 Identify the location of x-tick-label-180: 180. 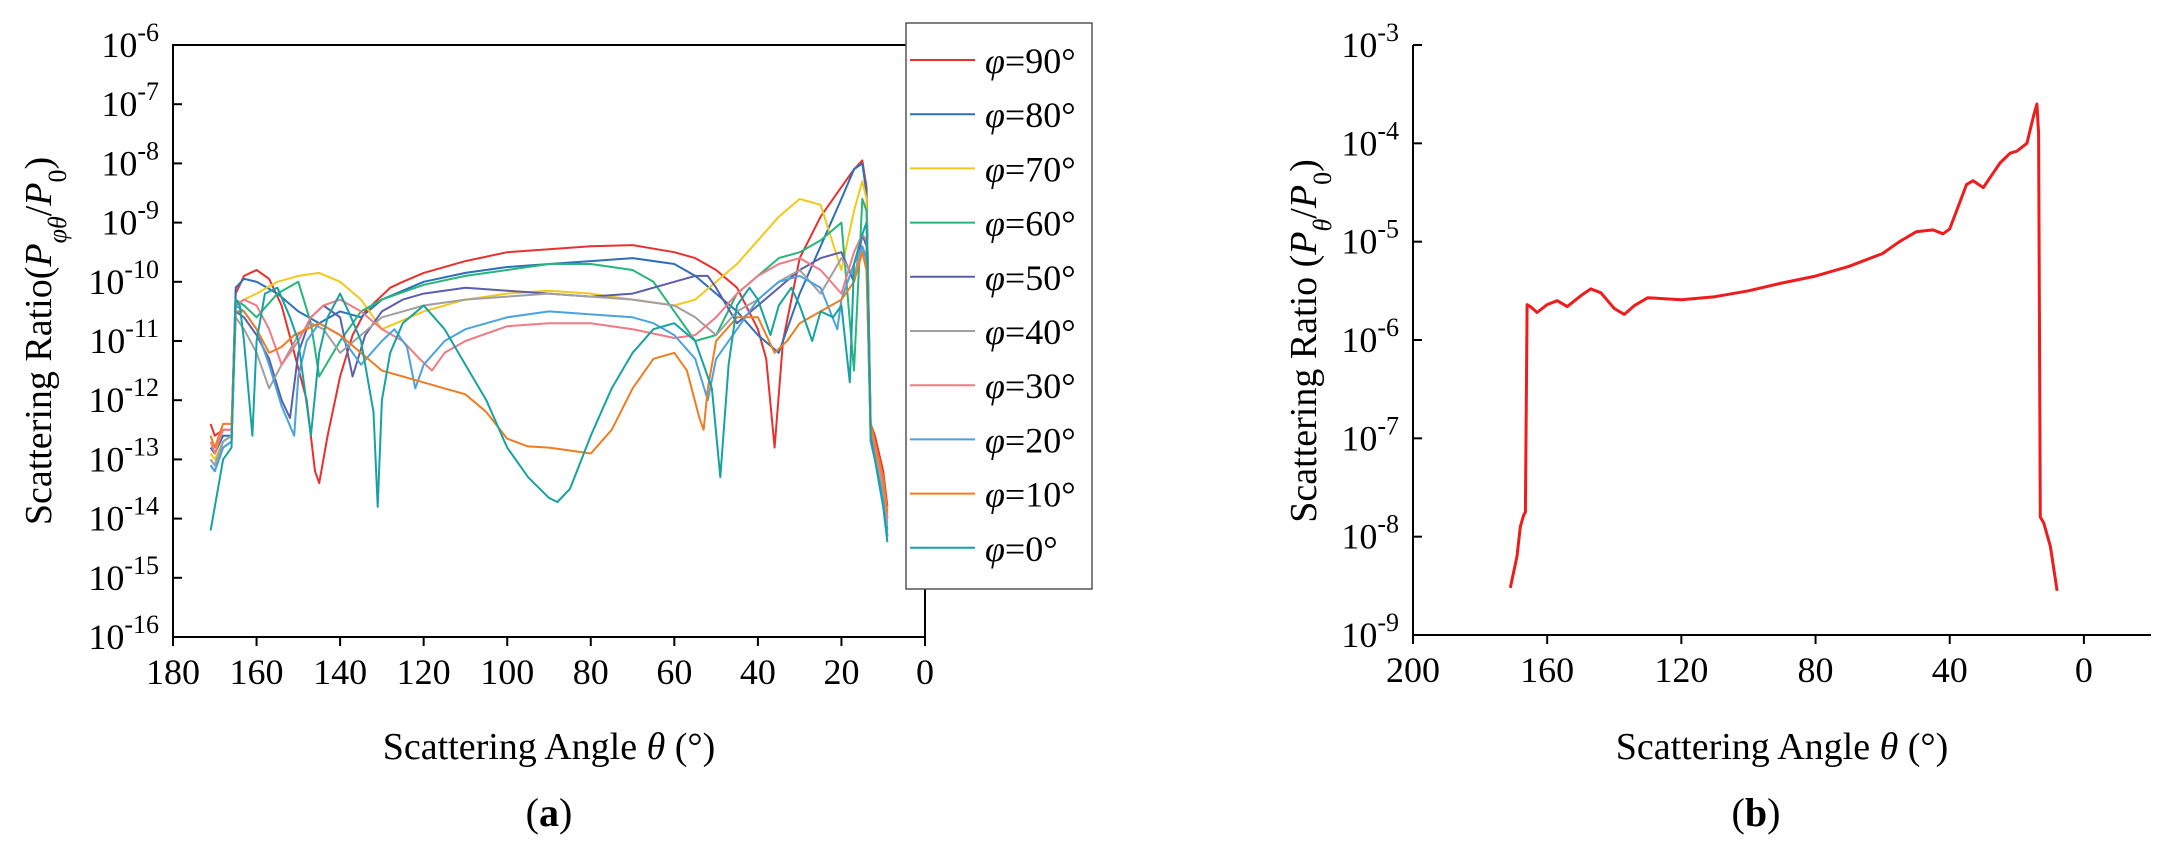
(173, 672).